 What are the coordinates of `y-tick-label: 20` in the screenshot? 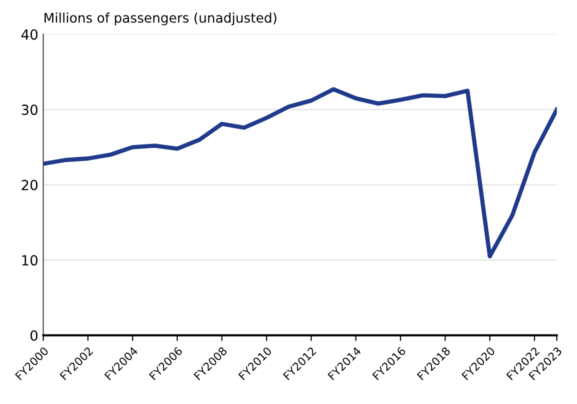 It's located at (30, 185).